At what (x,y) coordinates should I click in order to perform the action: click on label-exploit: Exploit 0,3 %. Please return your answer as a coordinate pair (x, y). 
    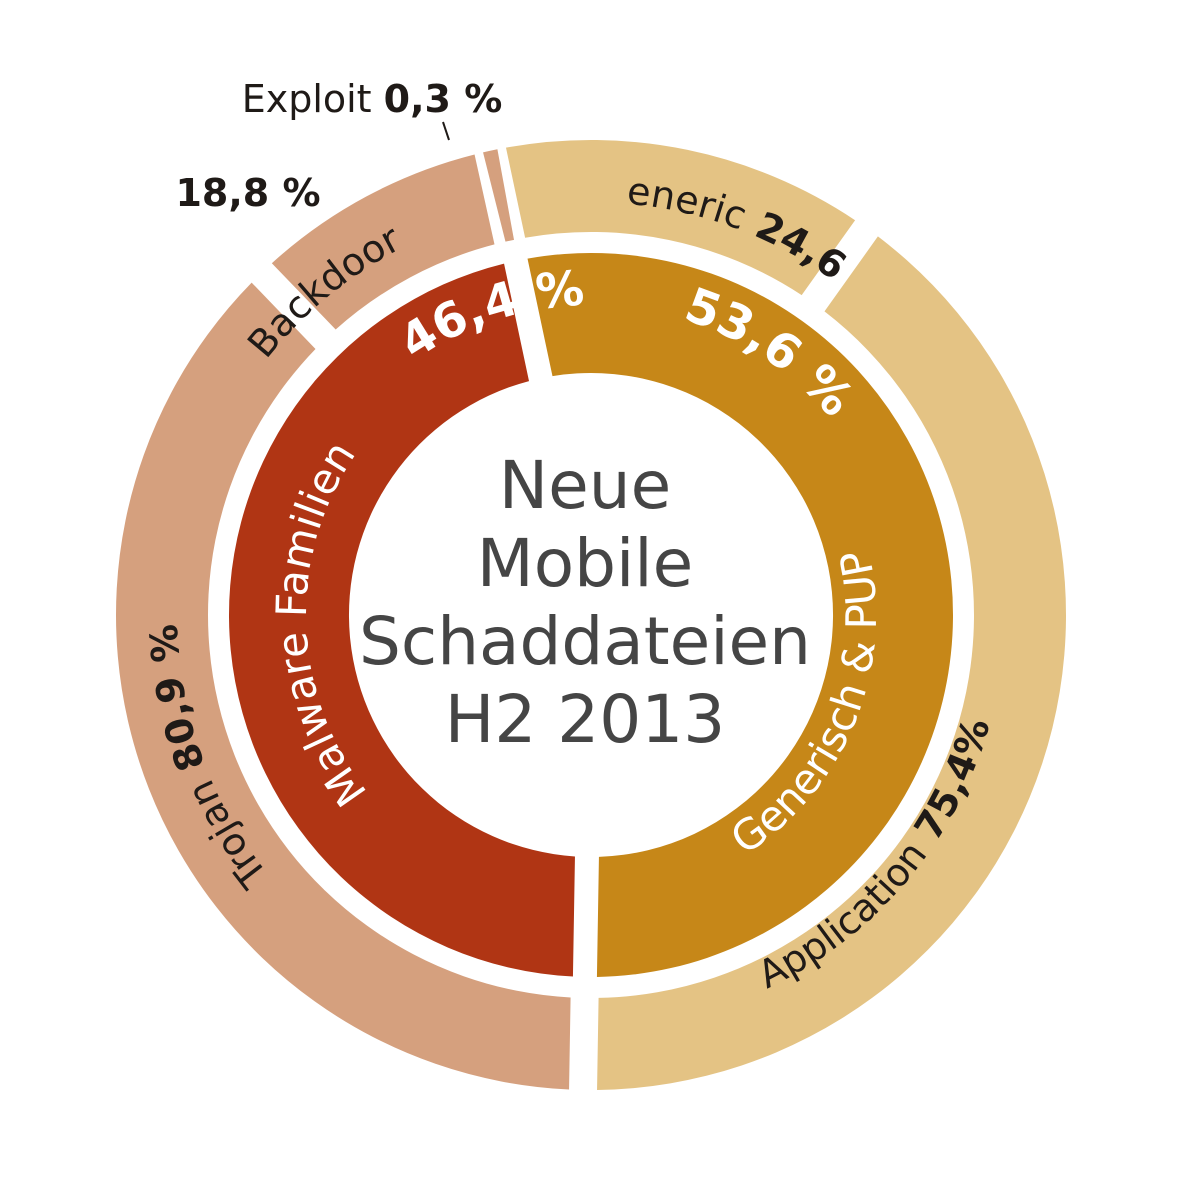
    Looking at the image, I should click on (372, 99).